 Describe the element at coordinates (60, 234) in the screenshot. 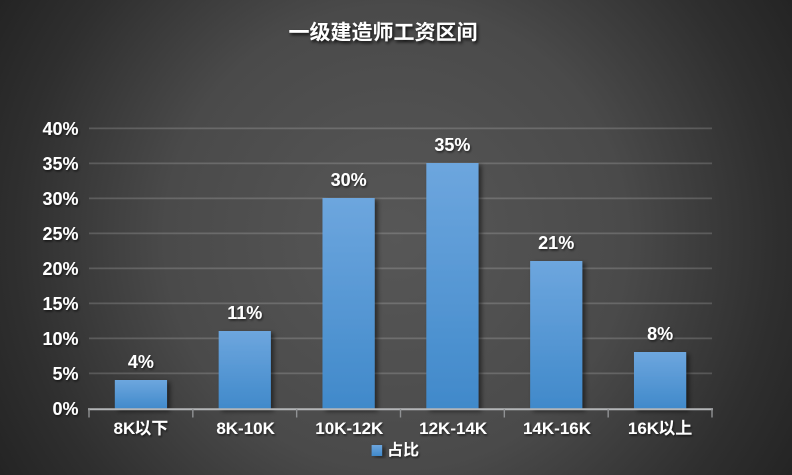

I see `svg-text: 25%` at that location.